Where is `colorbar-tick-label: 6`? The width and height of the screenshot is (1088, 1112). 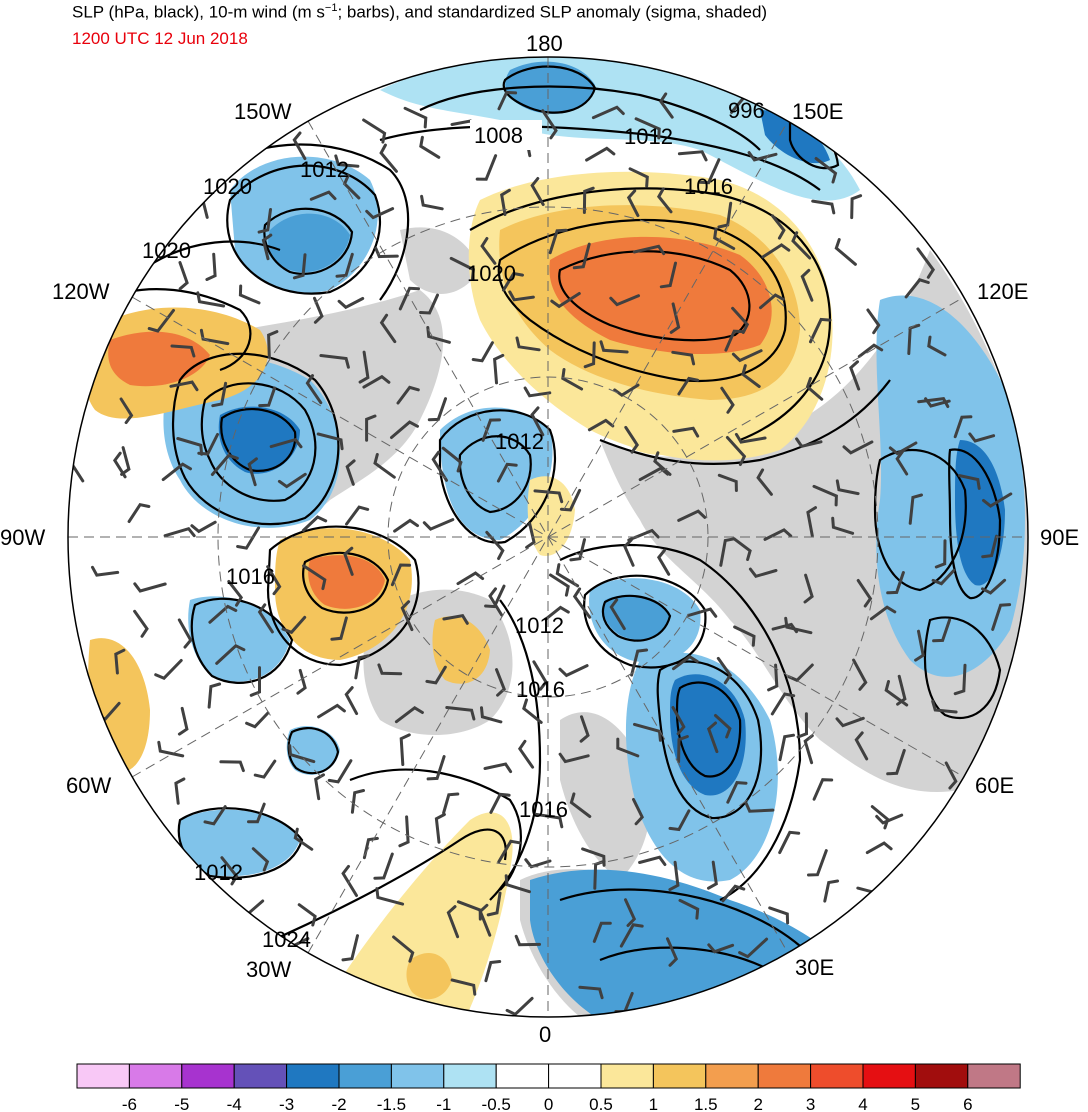
colorbar-tick-label: 6 is located at coordinates (967, 1103).